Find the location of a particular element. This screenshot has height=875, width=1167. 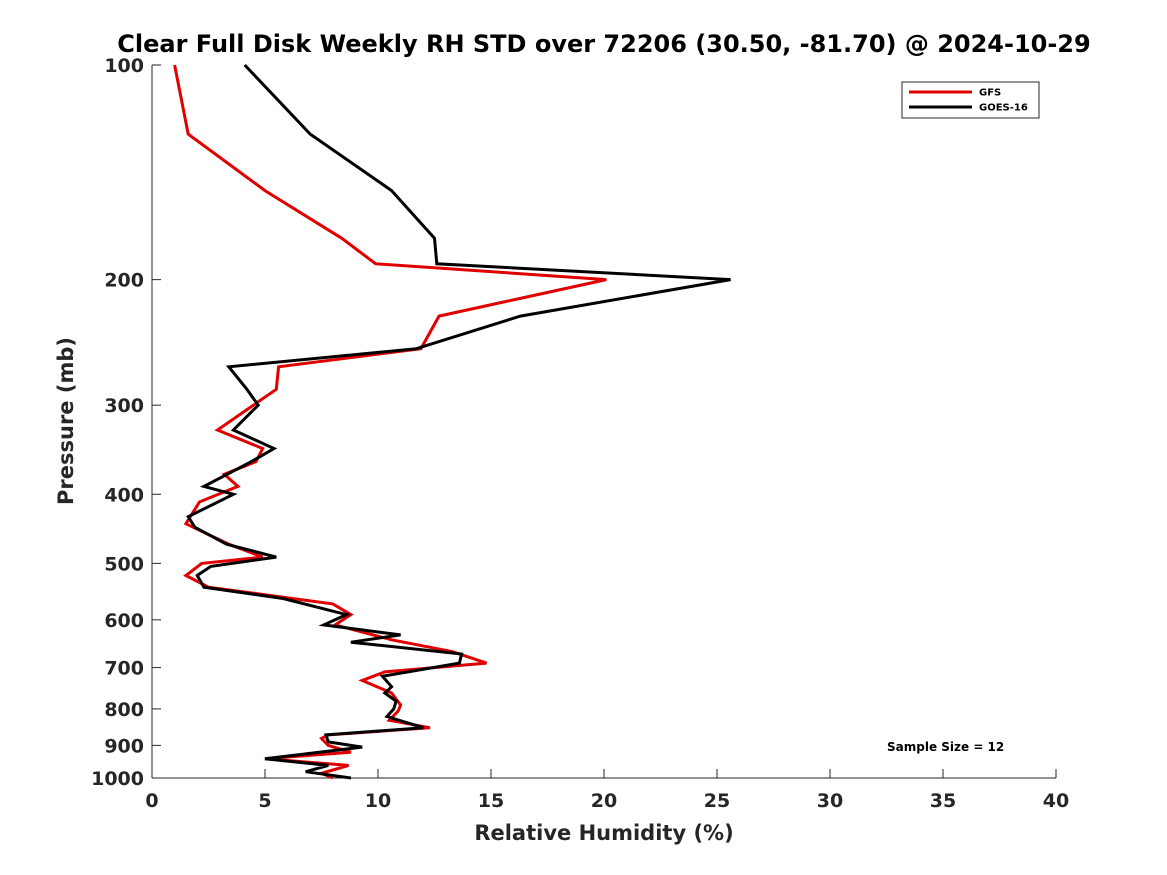

y-tick-label: 800 is located at coordinates (124, 710).